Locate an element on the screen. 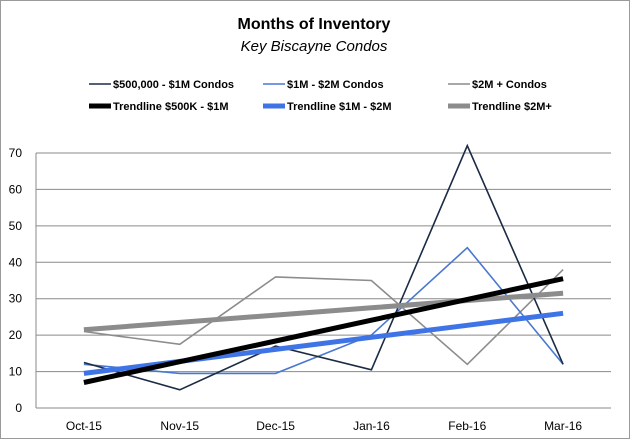 Image resolution: width=630 pixels, height=439 pixels. y-tick-label: 50 is located at coordinates (16, 226).